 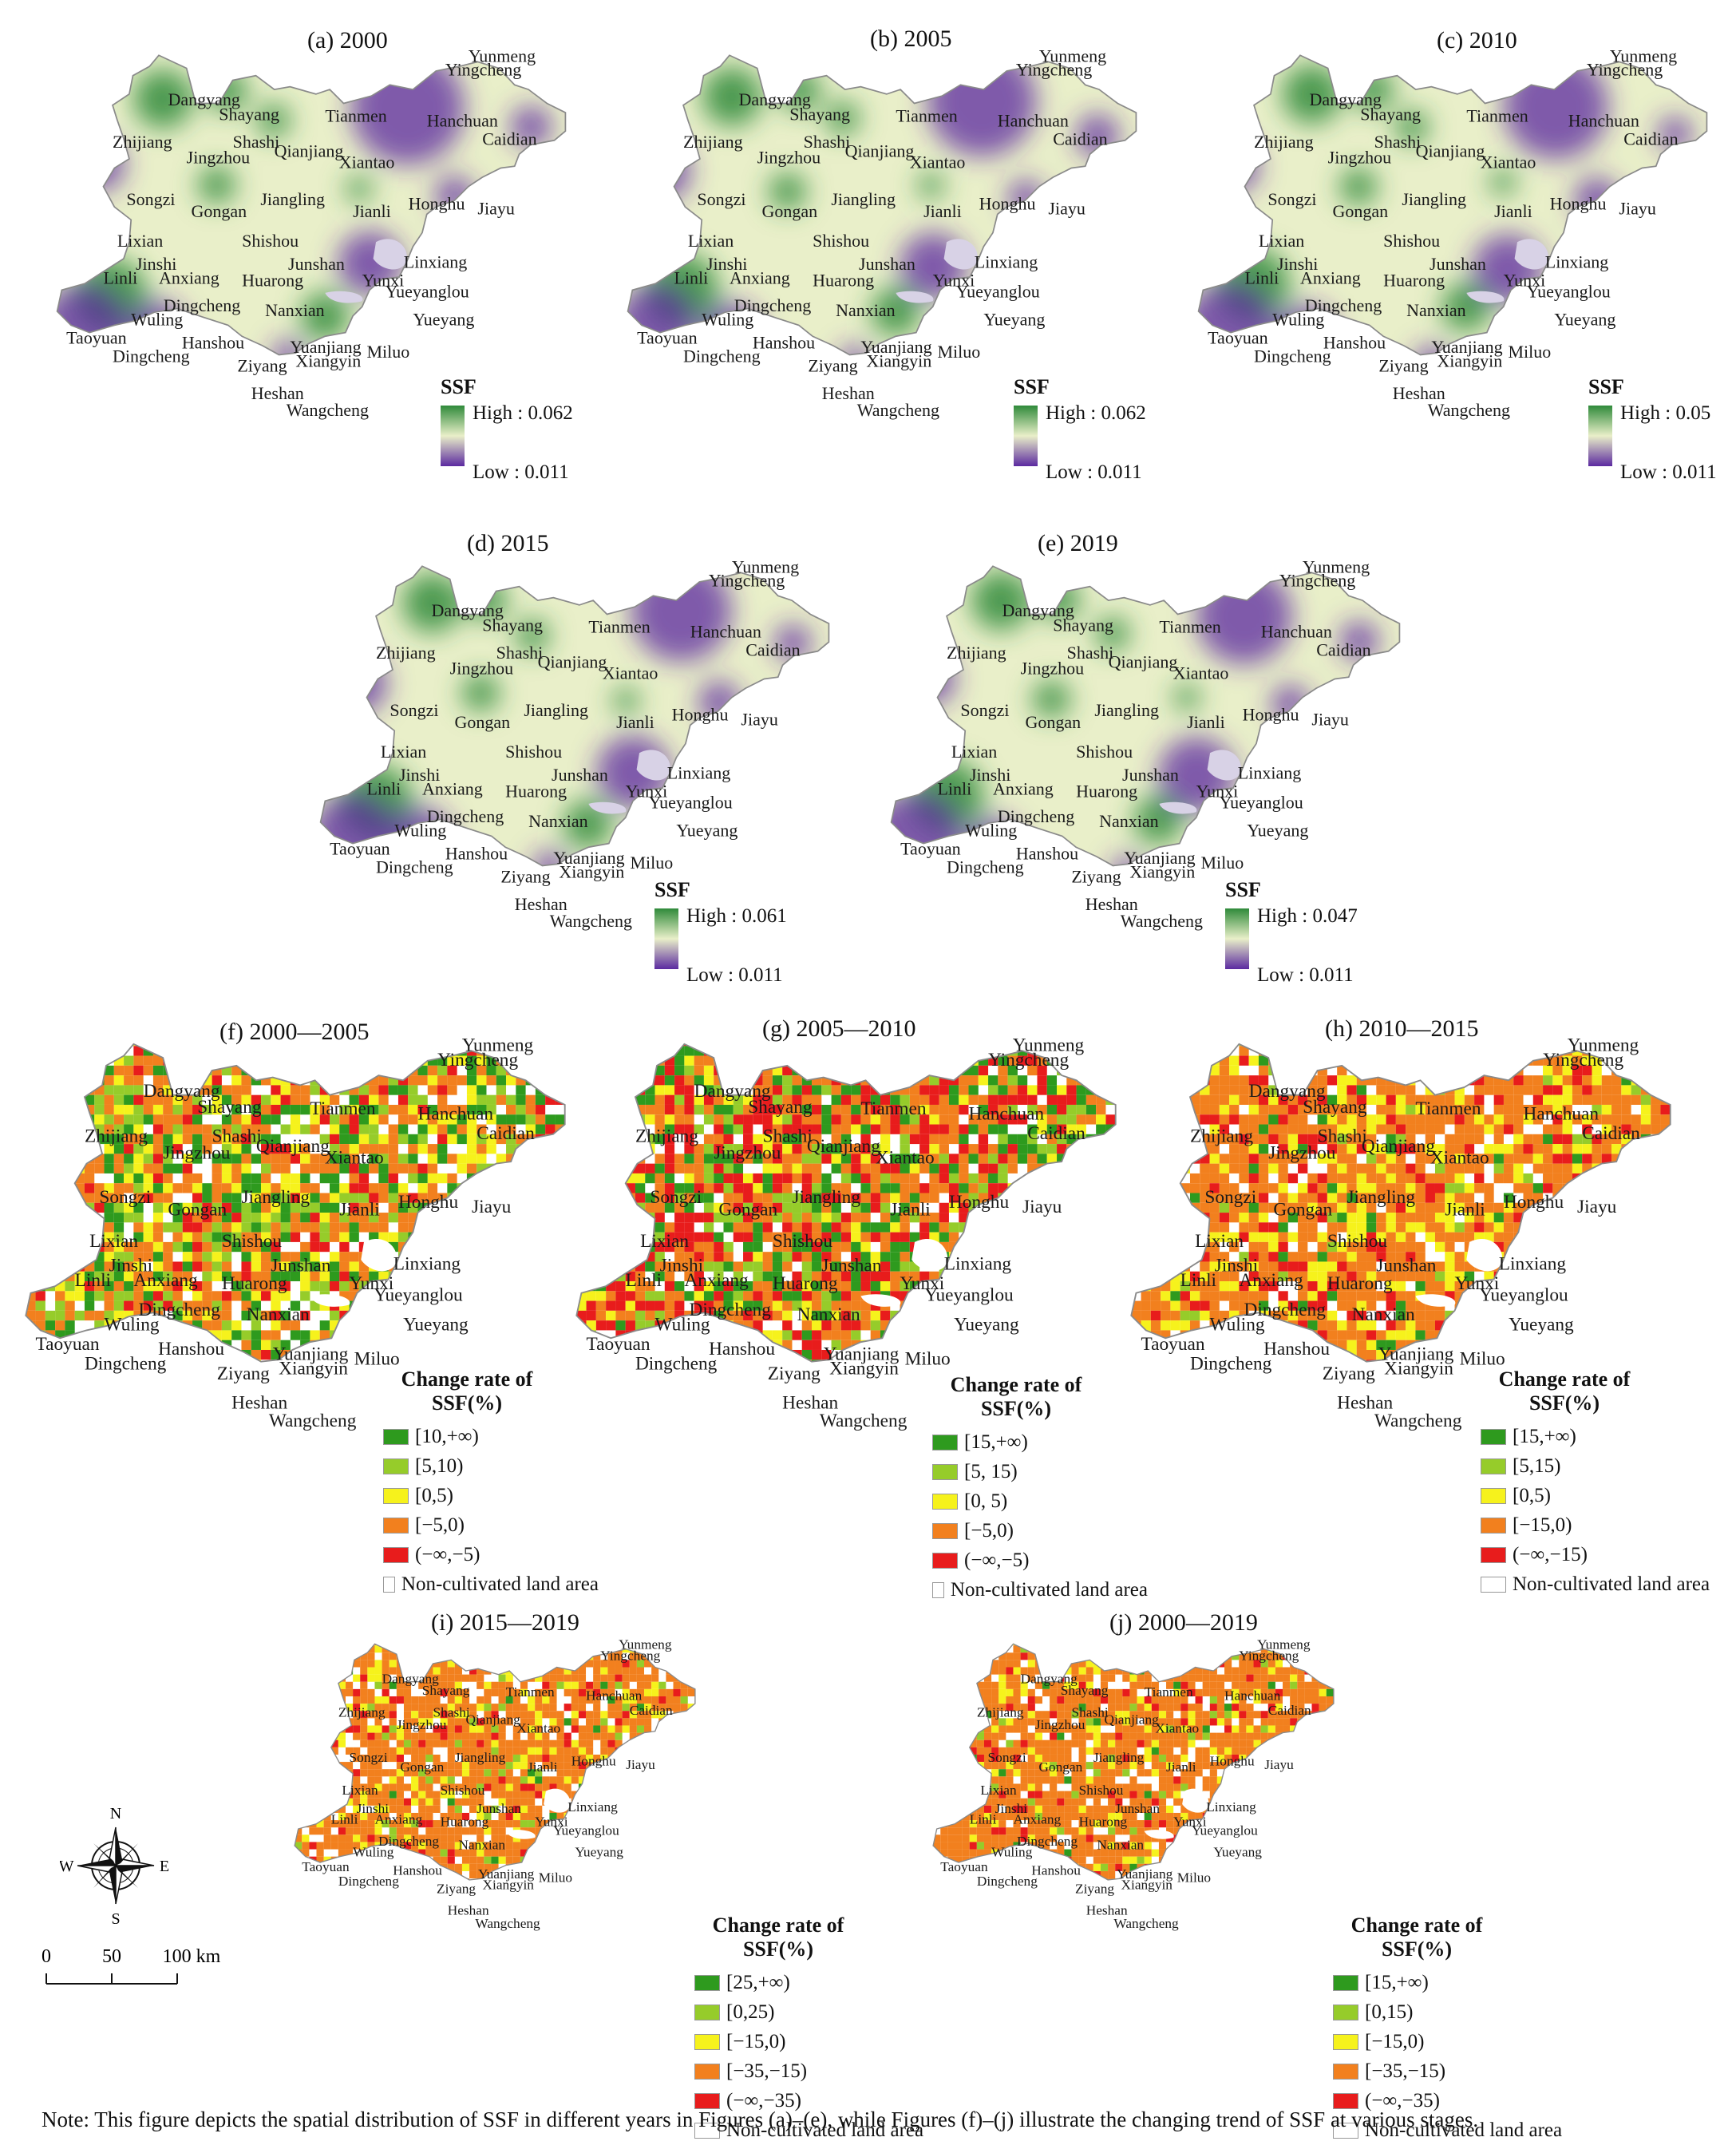 I want to click on place-label: Zhijiang, so click(x=1000, y=1712).